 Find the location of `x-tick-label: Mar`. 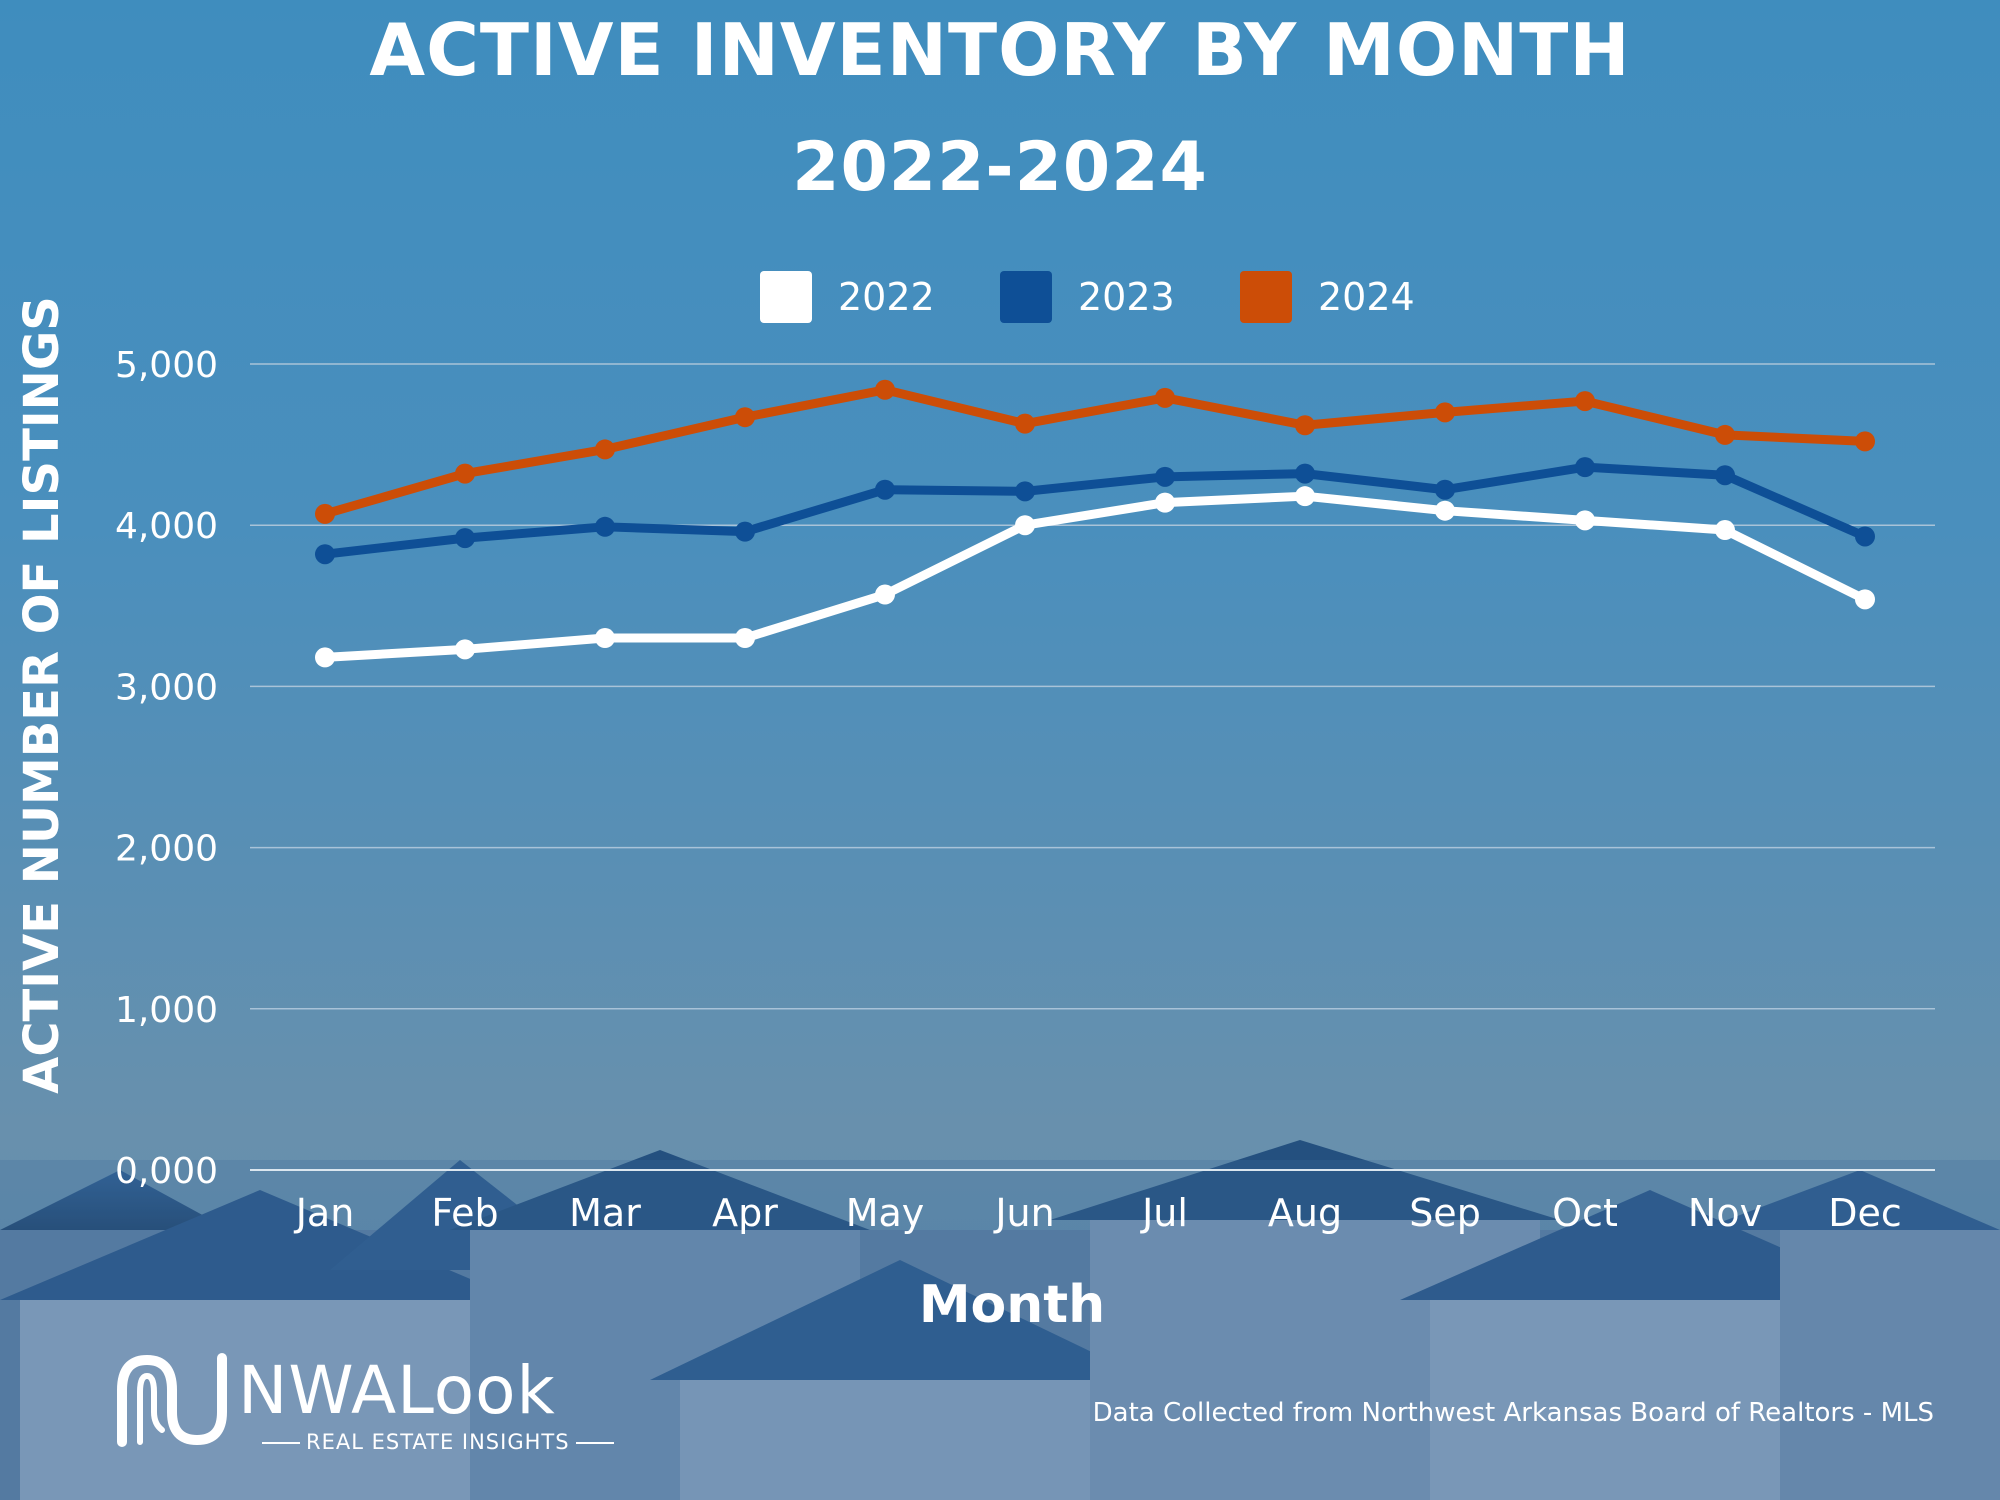

x-tick-label: Mar is located at coordinates (605, 1213).